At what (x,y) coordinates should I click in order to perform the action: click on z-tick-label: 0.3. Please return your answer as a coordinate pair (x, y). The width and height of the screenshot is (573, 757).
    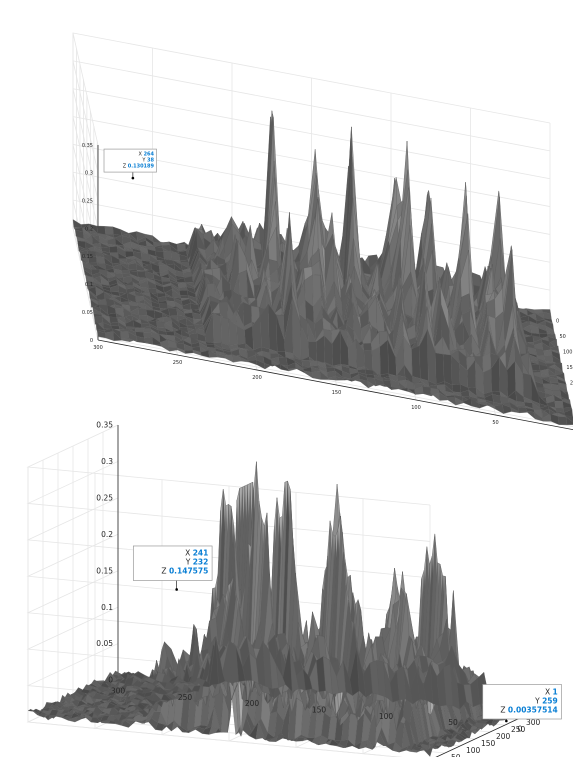
    Looking at the image, I should click on (107, 461).